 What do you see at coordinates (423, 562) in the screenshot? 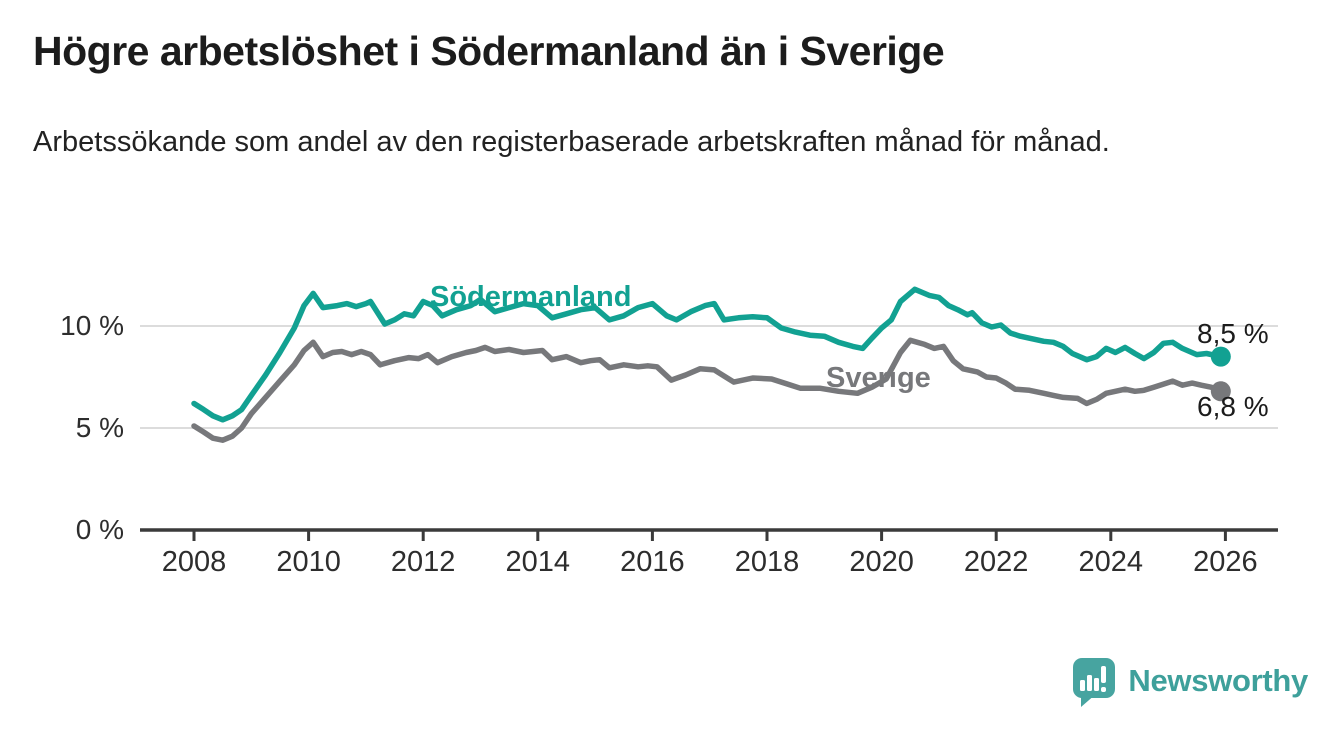
I see `x-tick-label: 2012` at bounding box center [423, 562].